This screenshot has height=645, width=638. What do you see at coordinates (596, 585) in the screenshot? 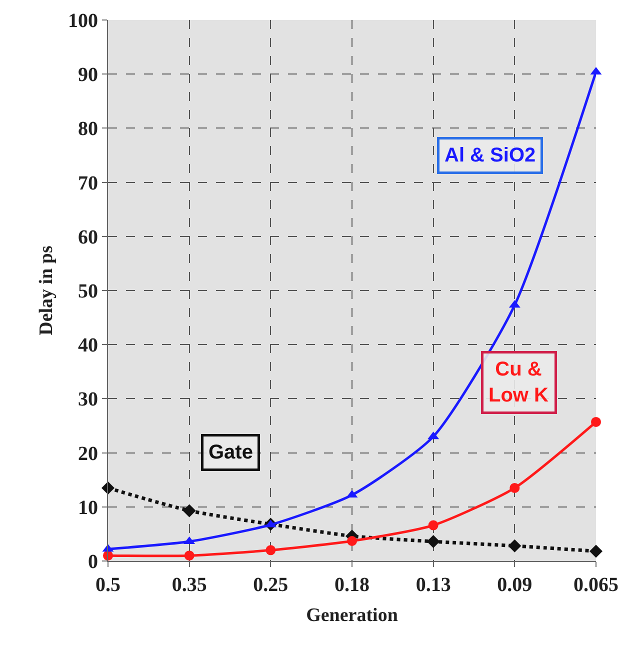
I see `x-tick-label: 0.065` at bounding box center [596, 585].